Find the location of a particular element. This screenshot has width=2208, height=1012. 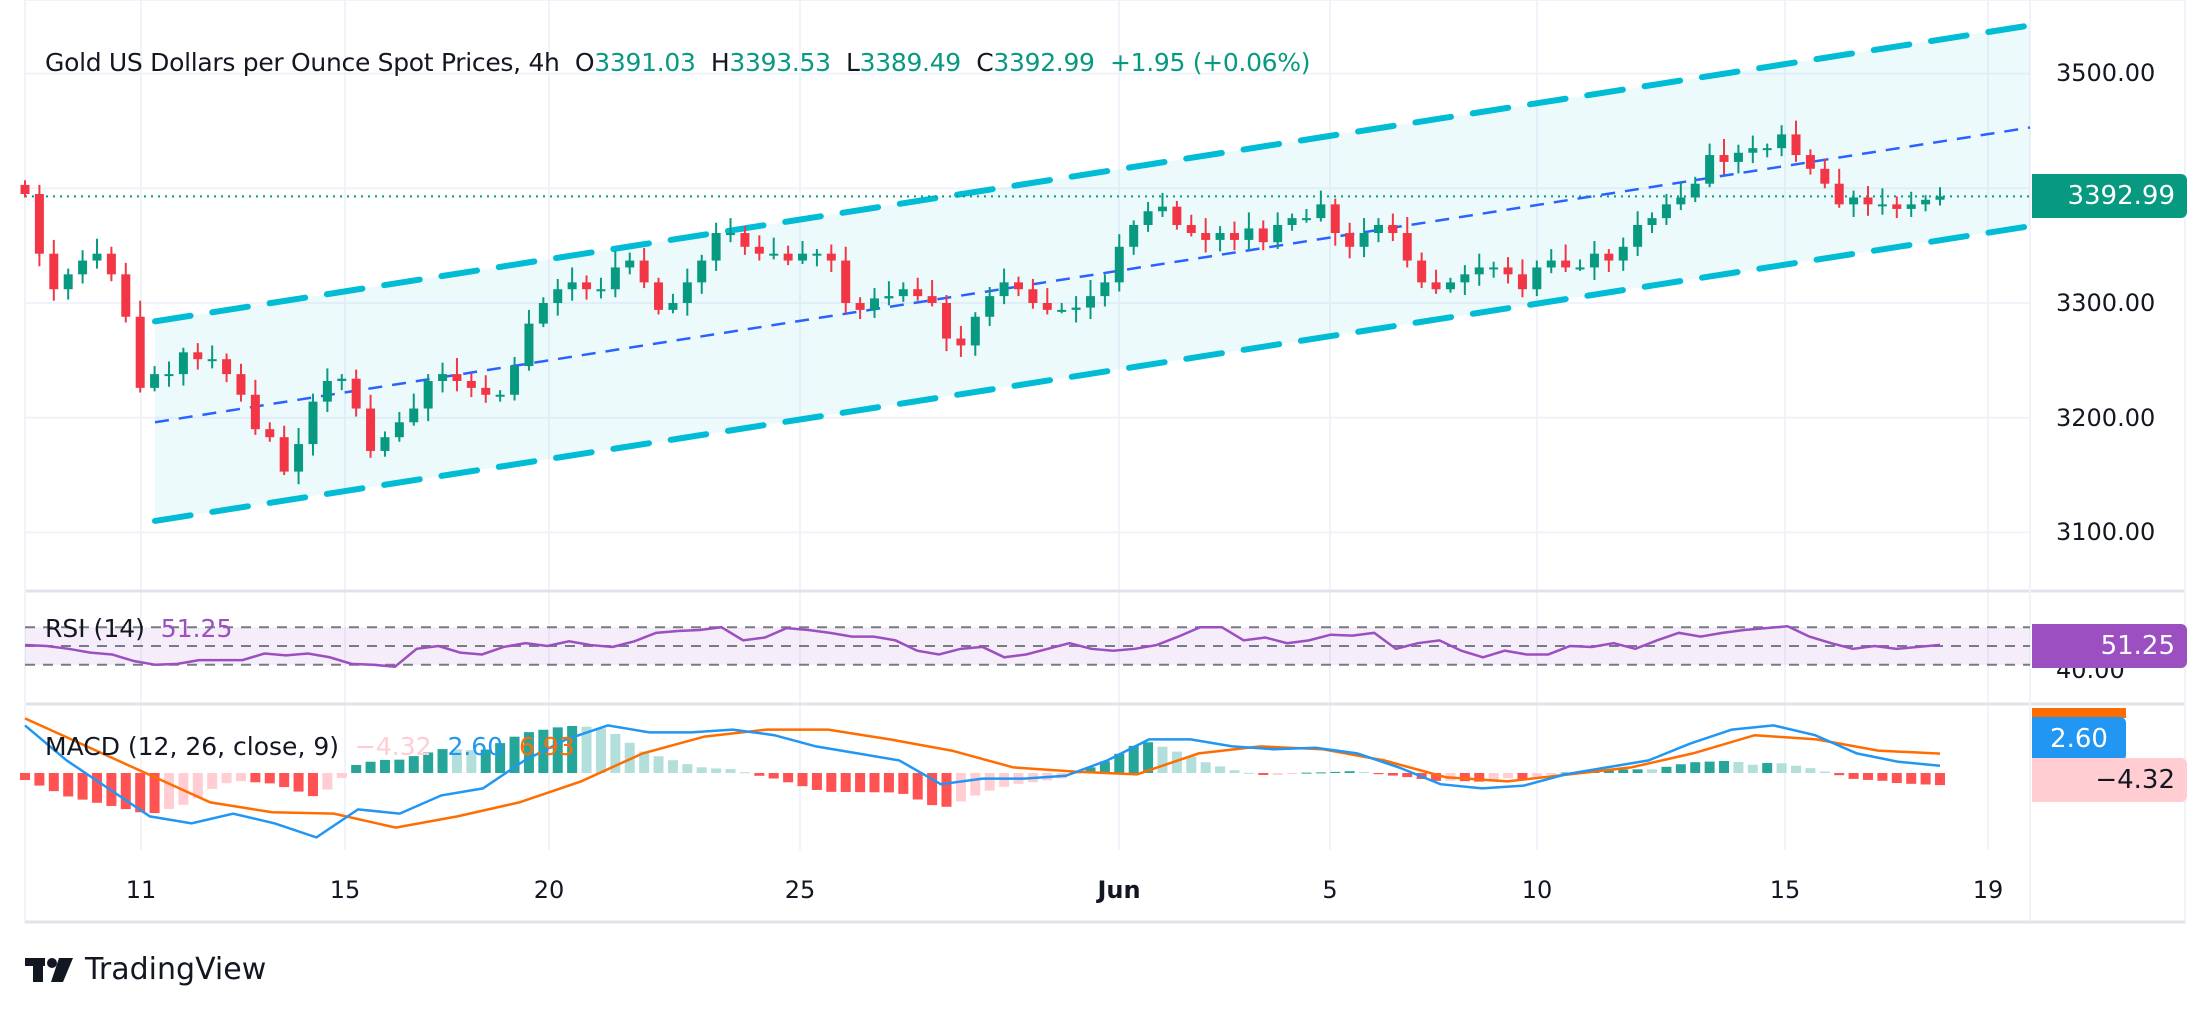

change-value: +1.95 (+0.06%) is located at coordinates (1210, 62).